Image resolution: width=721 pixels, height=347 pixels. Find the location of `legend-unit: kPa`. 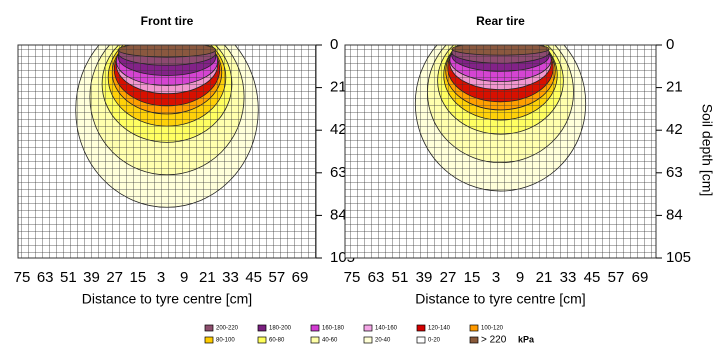

legend-unit: kPa is located at coordinates (526, 339).